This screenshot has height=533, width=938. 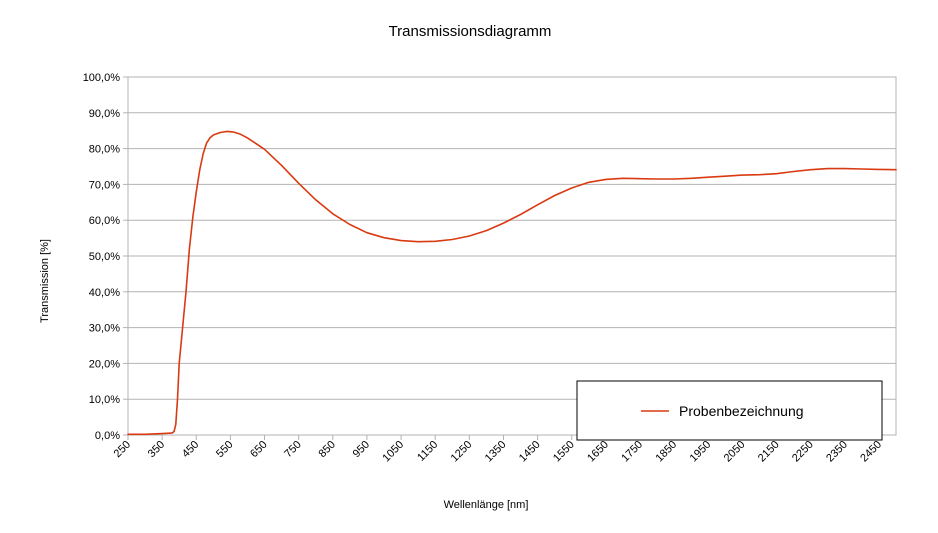 I want to click on x-tick-label: 1250, so click(x=462, y=452).